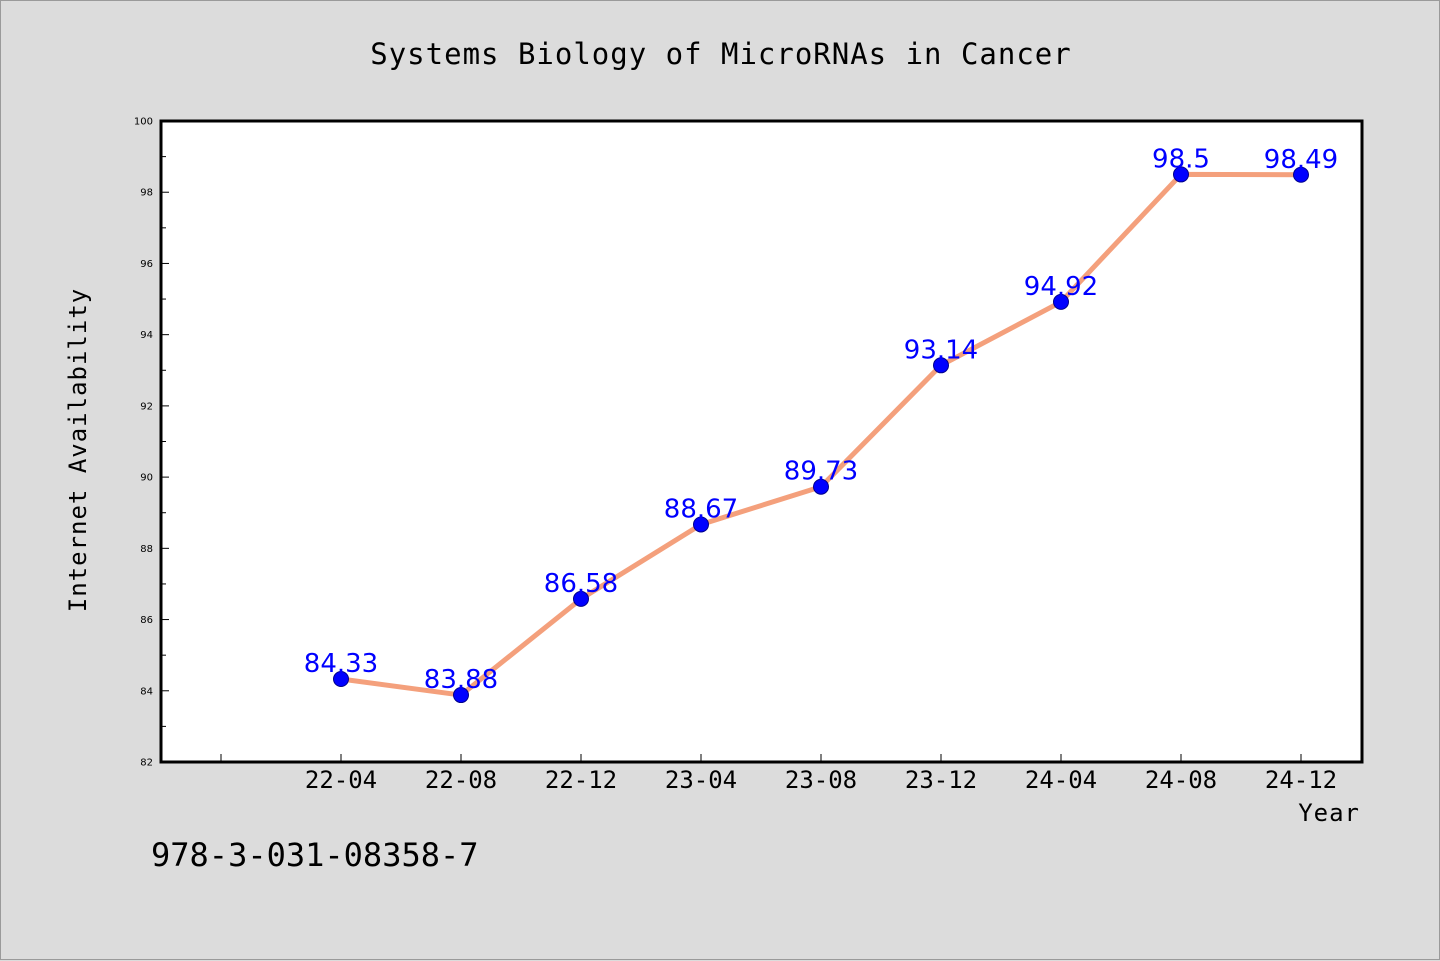 The width and height of the screenshot is (1440, 961). What do you see at coordinates (941, 350) in the screenshot?
I see `data-label: 93.14` at bounding box center [941, 350].